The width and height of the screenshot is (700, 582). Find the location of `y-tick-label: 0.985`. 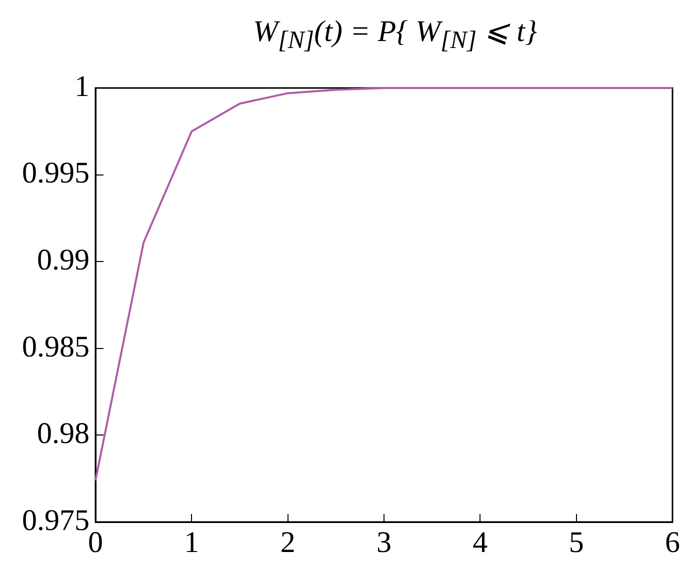

y-tick-label: 0.985 is located at coordinates (56, 347).